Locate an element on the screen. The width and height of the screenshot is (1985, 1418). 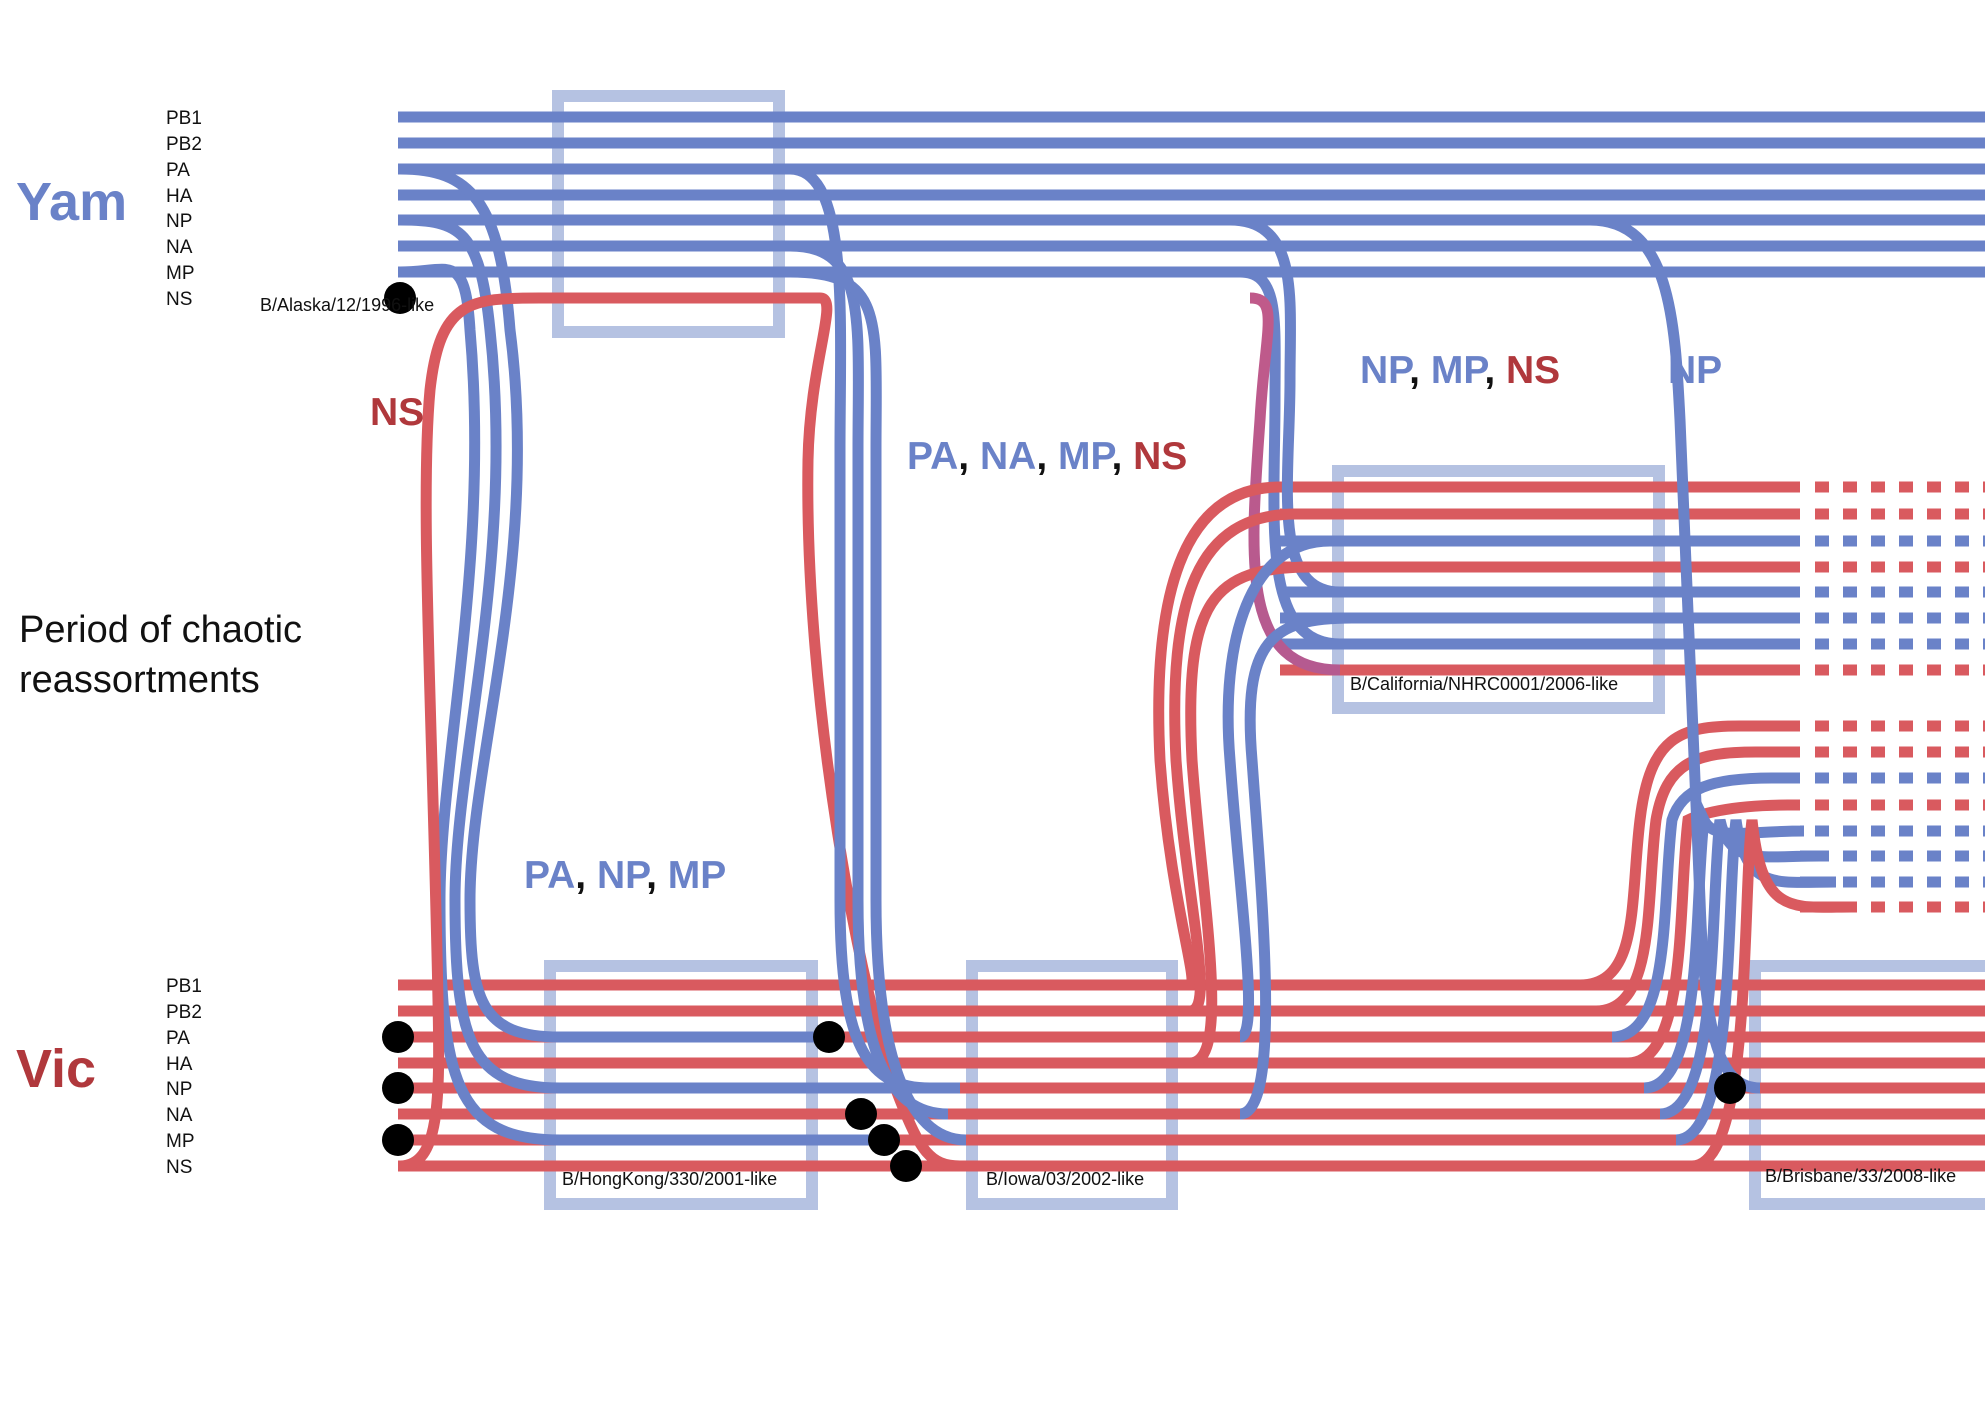
strand-brisbane-mp is located at coordinates (1756, 982).